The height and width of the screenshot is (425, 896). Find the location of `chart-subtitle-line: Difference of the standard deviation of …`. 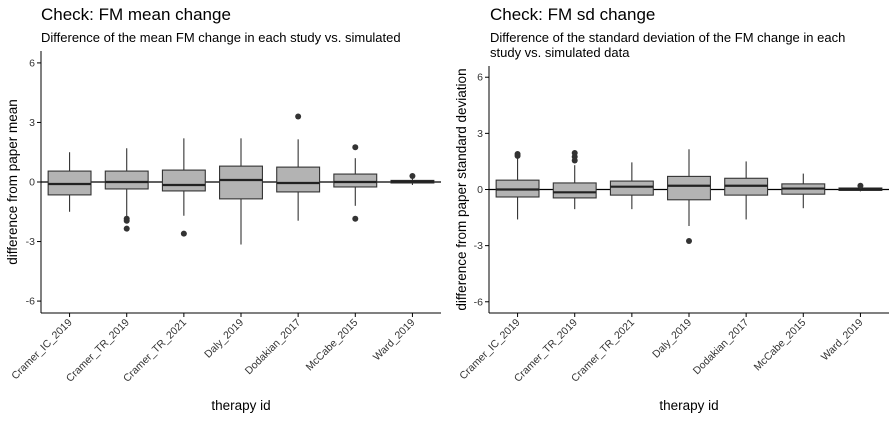

chart-subtitle-line: Difference of the standard deviation of … is located at coordinates (667, 37).